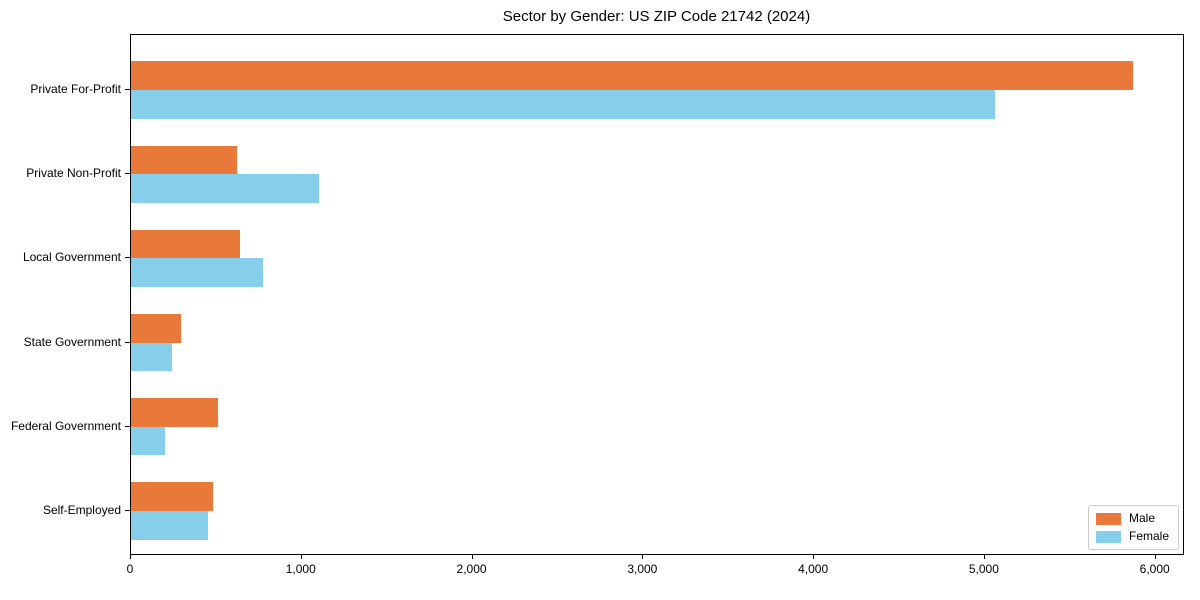 This screenshot has width=1200, height=600. What do you see at coordinates (73, 173) in the screenshot?
I see `y-axis-label: Private Non-Profit` at bounding box center [73, 173].